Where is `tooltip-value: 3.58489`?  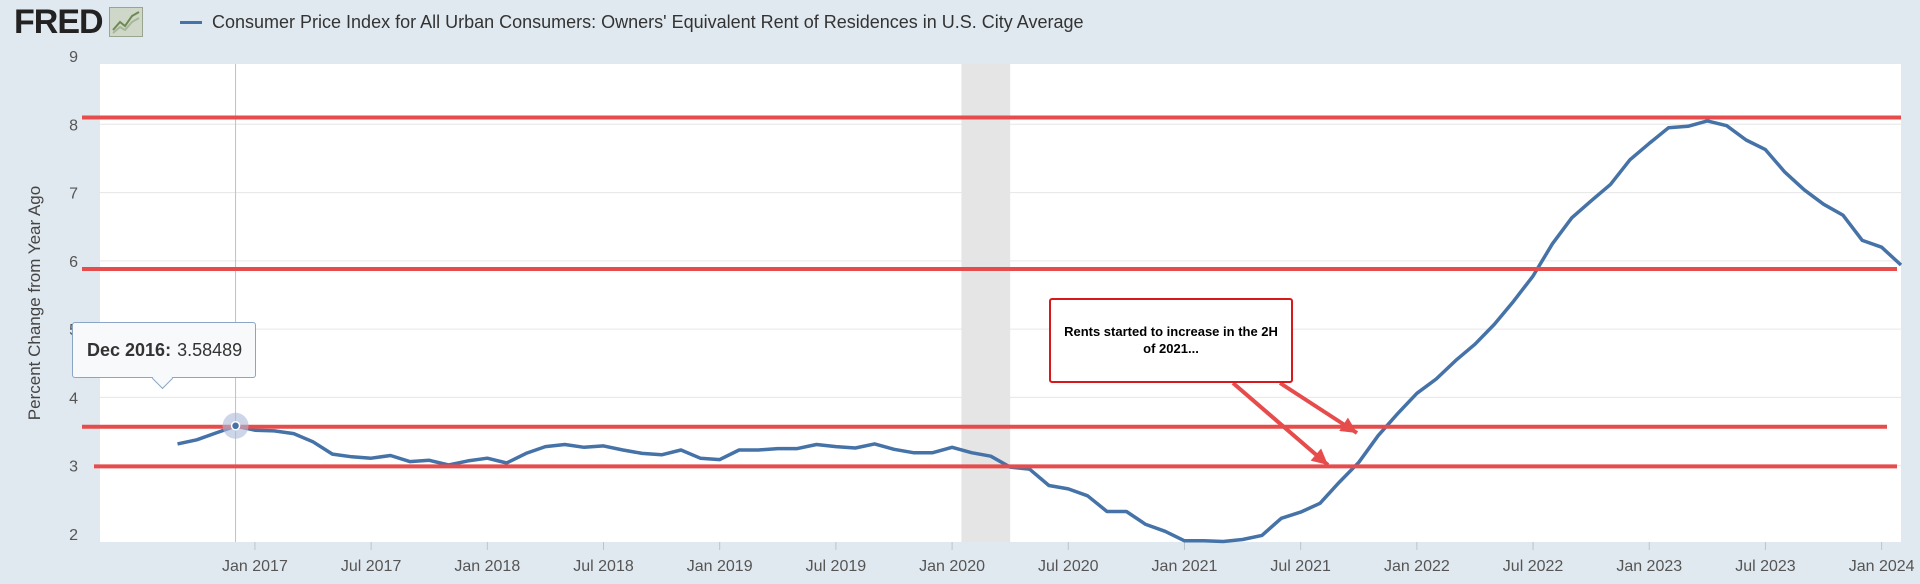 tooltip-value: 3.58489 is located at coordinates (210, 349).